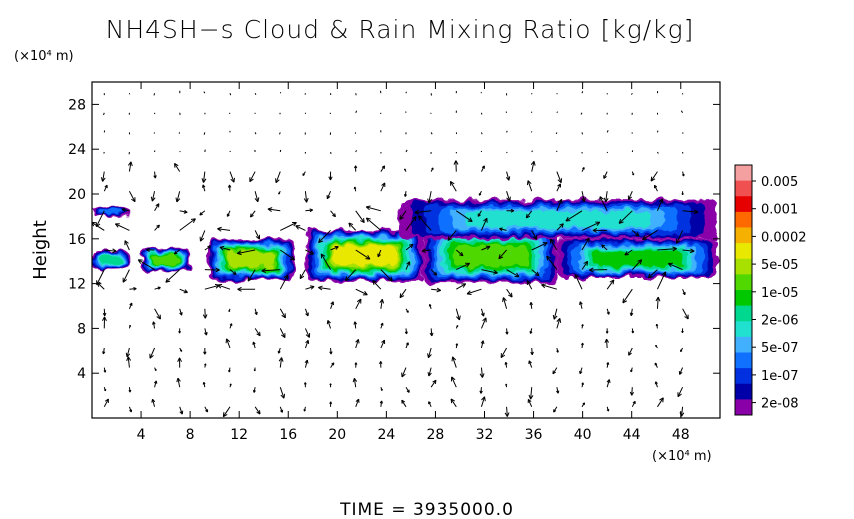 Image resolution: width=854 pixels, height=519 pixels. Describe the element at coordinates (743, 329) in the screenshot. I see `colorbar-segment` at that location.